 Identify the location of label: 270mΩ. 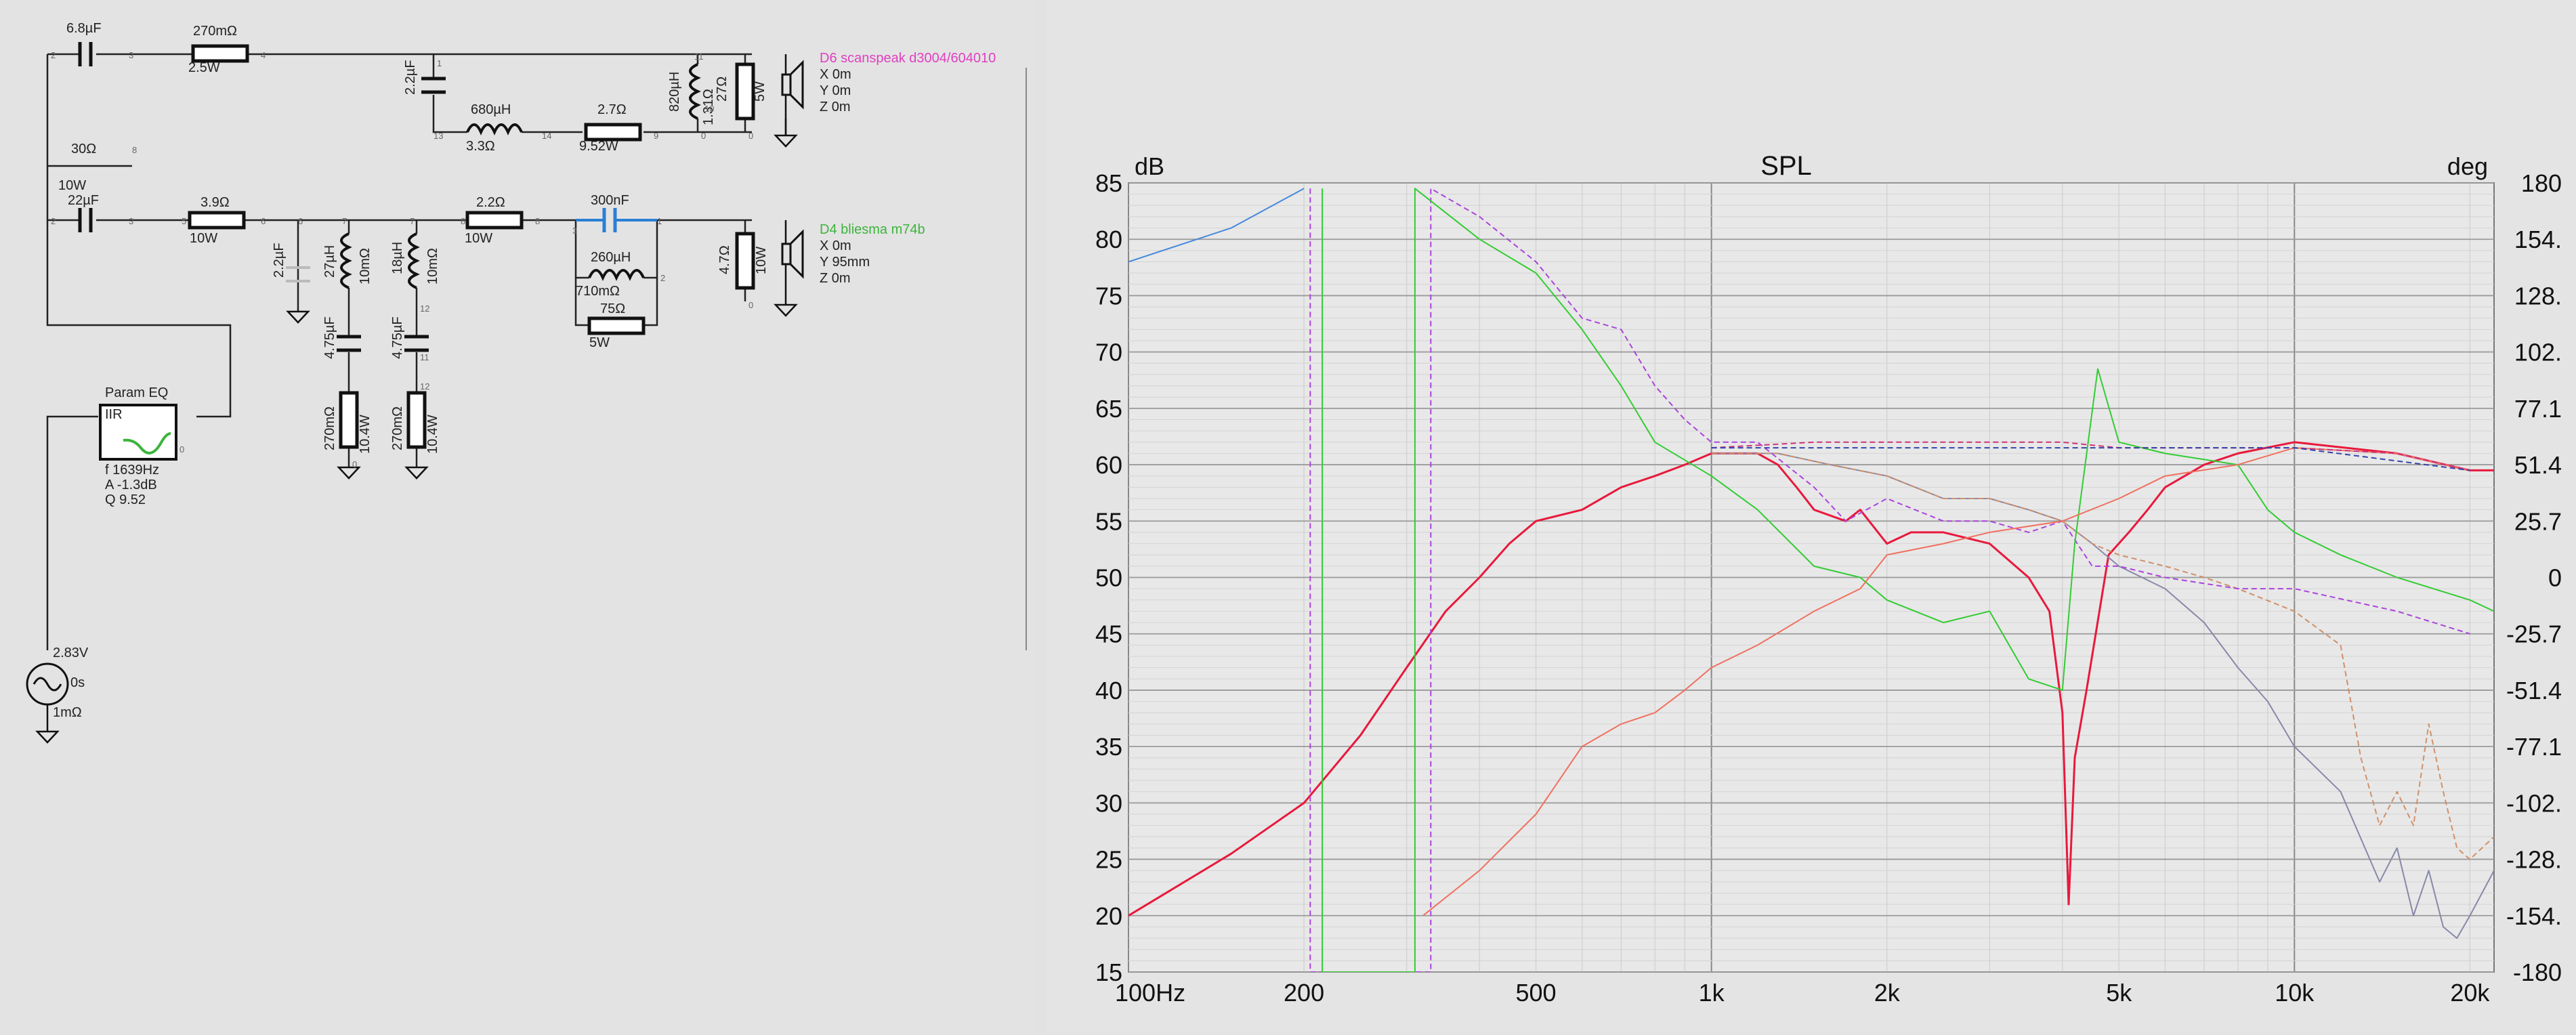
(397, 428).